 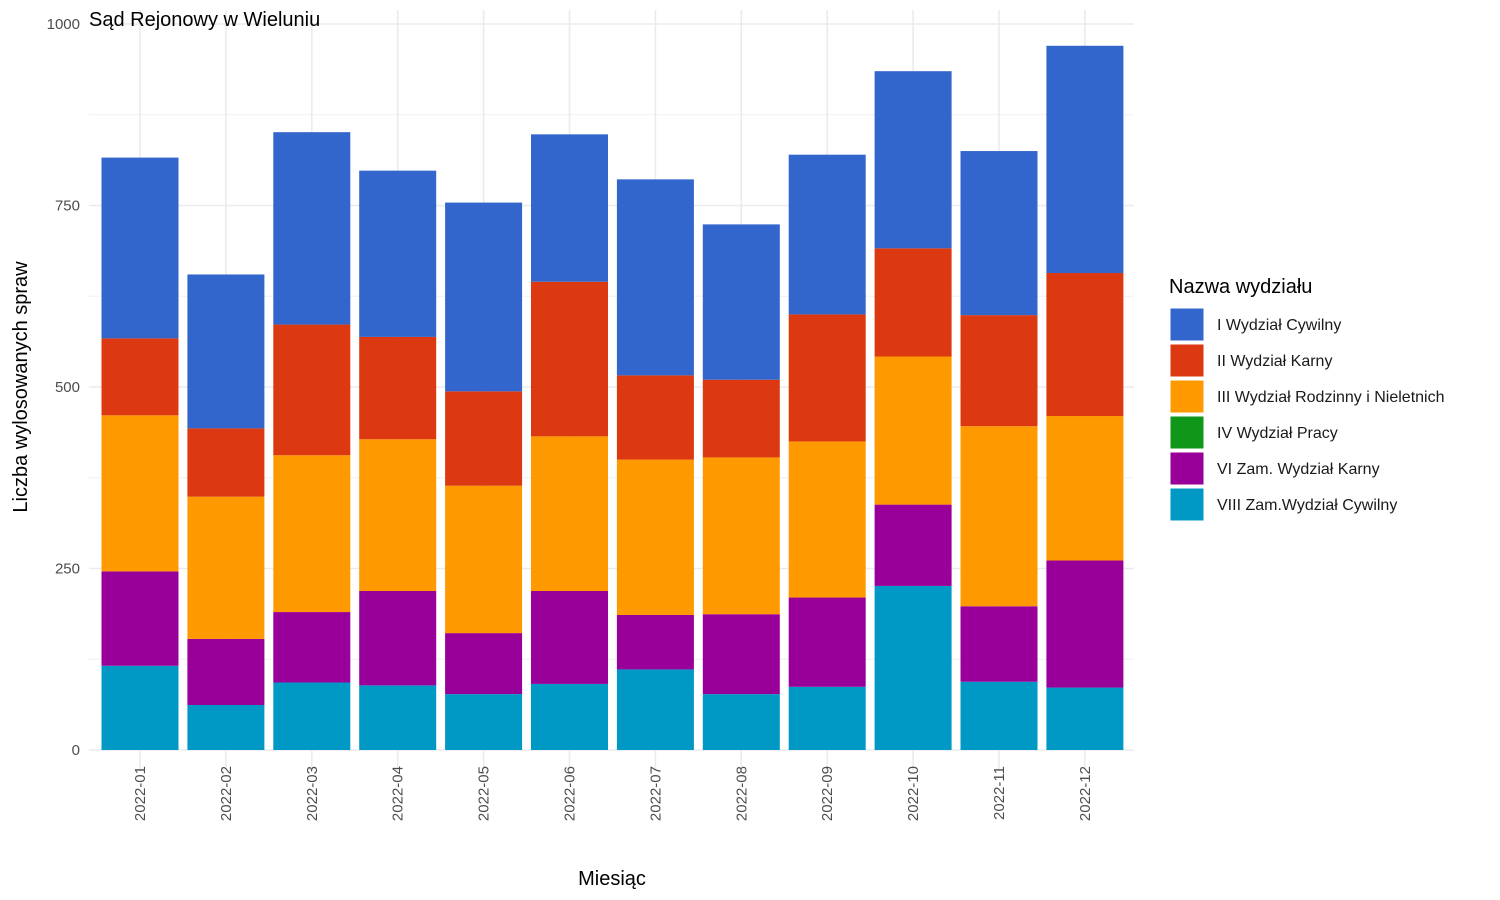 I want to click on x-tick-label: 2022-10, so click(x=913, y=793).